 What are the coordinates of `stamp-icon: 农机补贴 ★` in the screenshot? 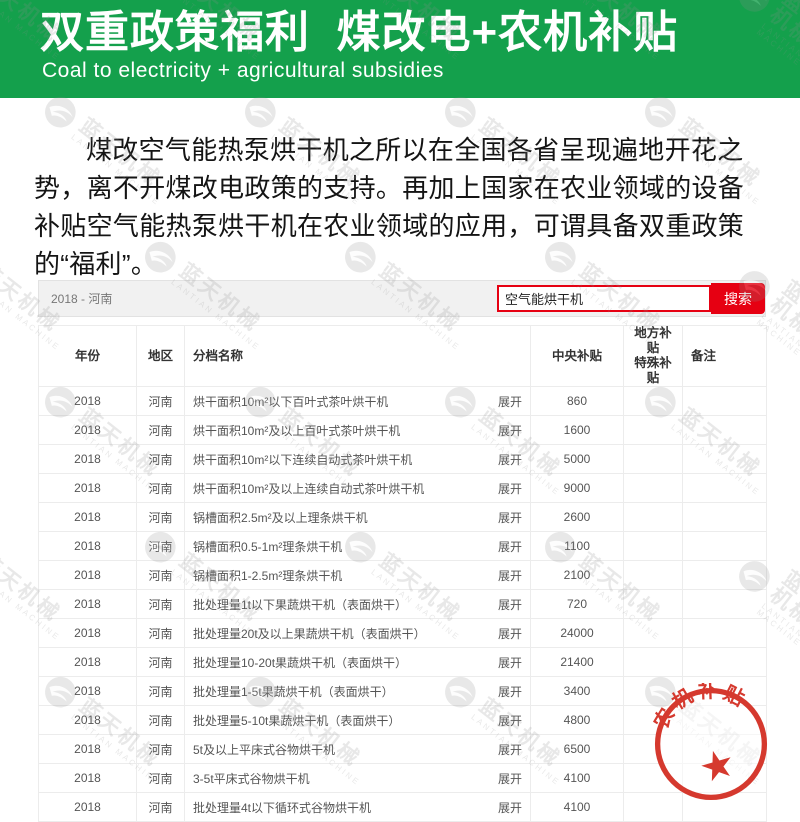 It's located at (704, 733).